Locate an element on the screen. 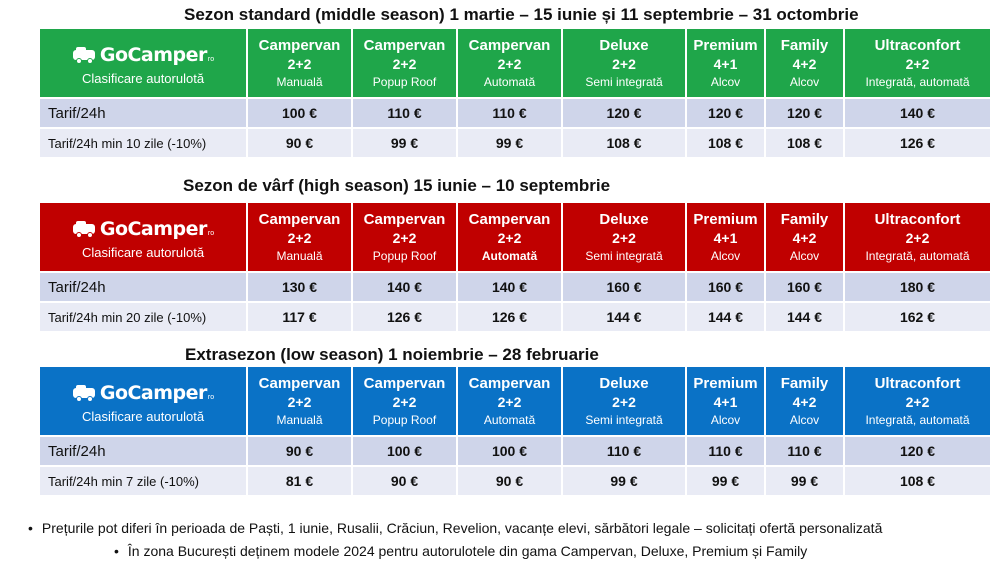 The width and height of the screenshot is (1000, 580). price-cell: 162 € is located at coordinates (917, 317).